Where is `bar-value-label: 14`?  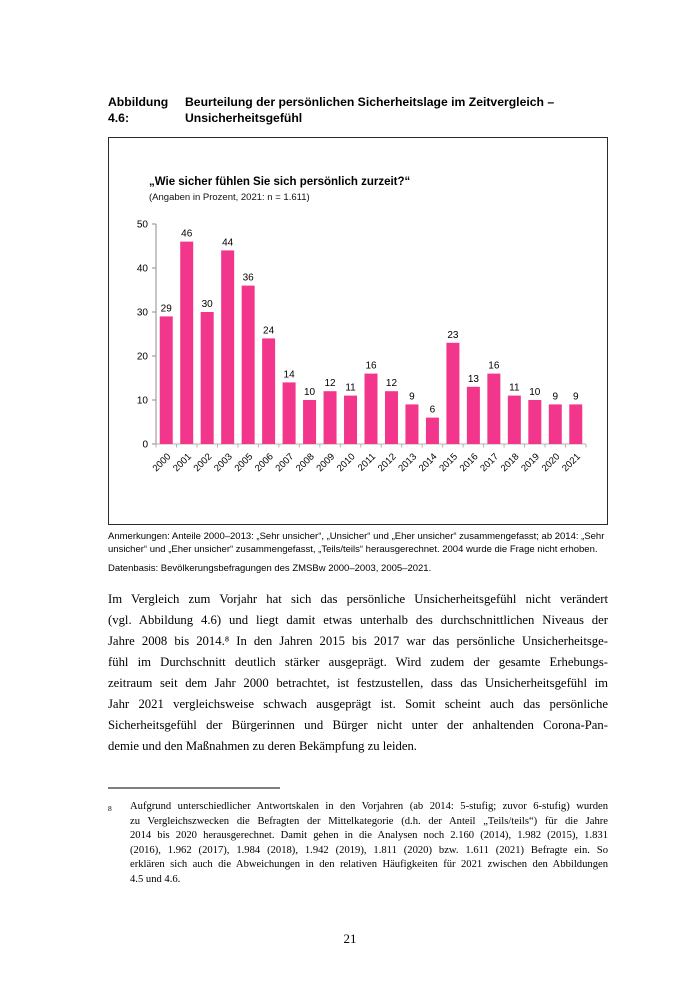 bar-value-label: 14 is located at coordinates (290, 374).